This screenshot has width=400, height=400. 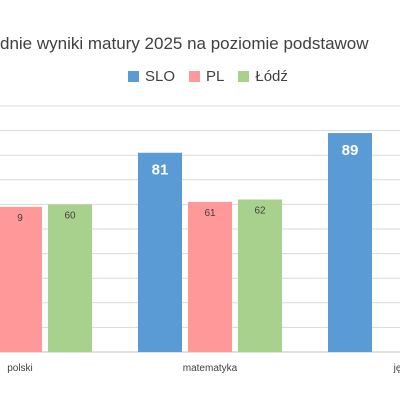 I want to click on legend-label-pl: PL, so click(x=215, y=76).